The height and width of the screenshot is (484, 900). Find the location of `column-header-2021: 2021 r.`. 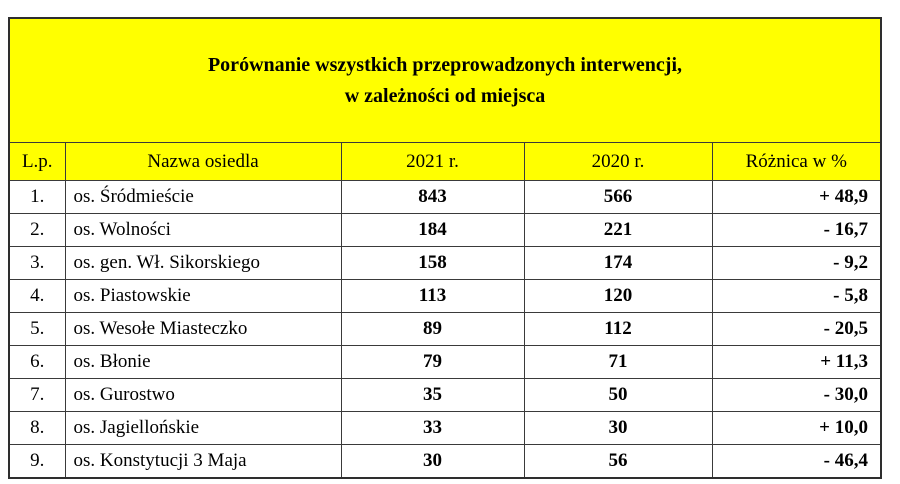

column-header-2021: 2021 r. is located at coordinates (432, 161).